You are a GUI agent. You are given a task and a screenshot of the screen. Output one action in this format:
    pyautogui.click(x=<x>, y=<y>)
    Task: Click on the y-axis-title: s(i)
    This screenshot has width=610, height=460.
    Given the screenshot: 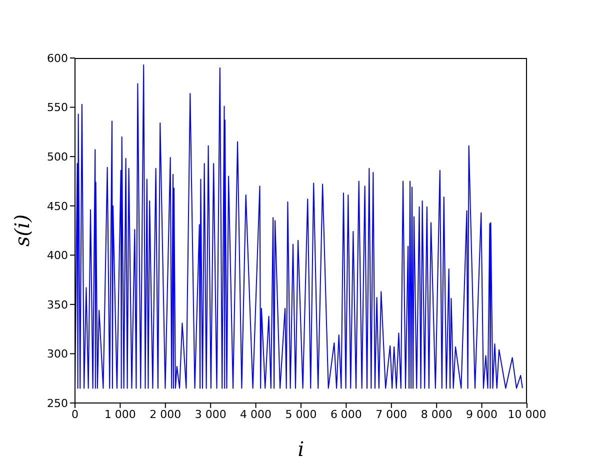 What is the action you would take?
    pyautogui.click(x=22, y=230)
    